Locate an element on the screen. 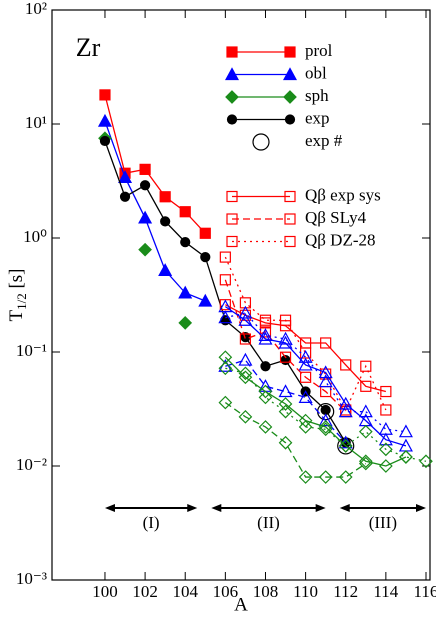  y-tick-label: 10⁻³ is located at coordinates (31, 578).